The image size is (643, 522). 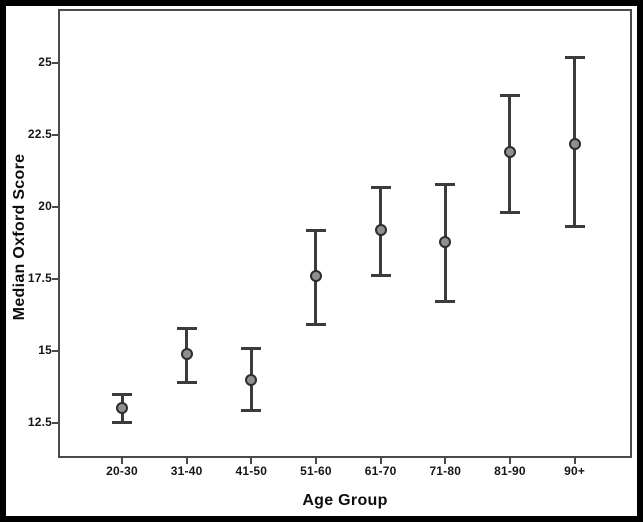 I want to click on y-tick-label: 12.5, so click(x=39, y=421).